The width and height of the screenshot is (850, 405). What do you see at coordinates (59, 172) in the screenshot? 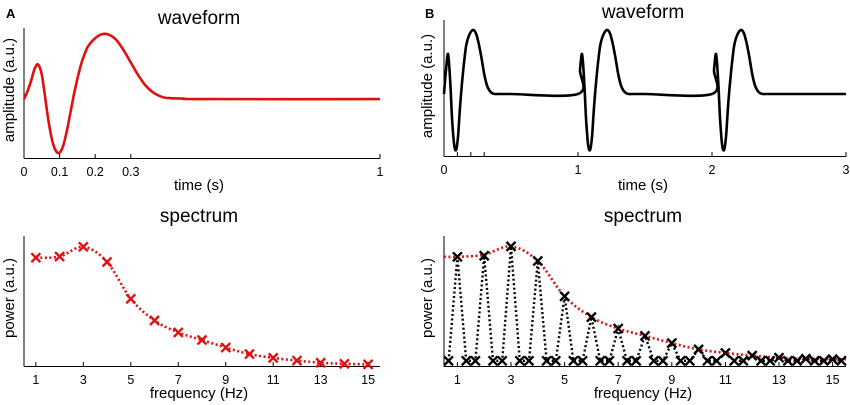
I see `x-tick-label: 0.1` at bounding box center [59, 172].